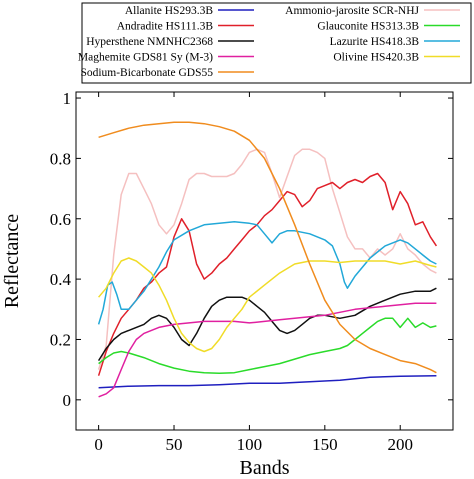  Describe the element at coordinates (265, 468) in the screenshot. I see `x-axis-label: Bands` at that location.